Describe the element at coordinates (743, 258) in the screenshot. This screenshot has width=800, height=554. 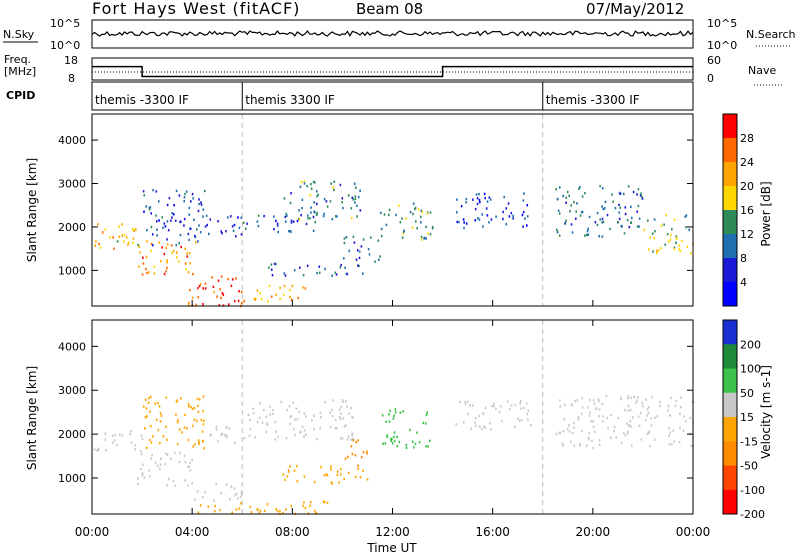
I see `colorbar-tick-label: 8` at that location.